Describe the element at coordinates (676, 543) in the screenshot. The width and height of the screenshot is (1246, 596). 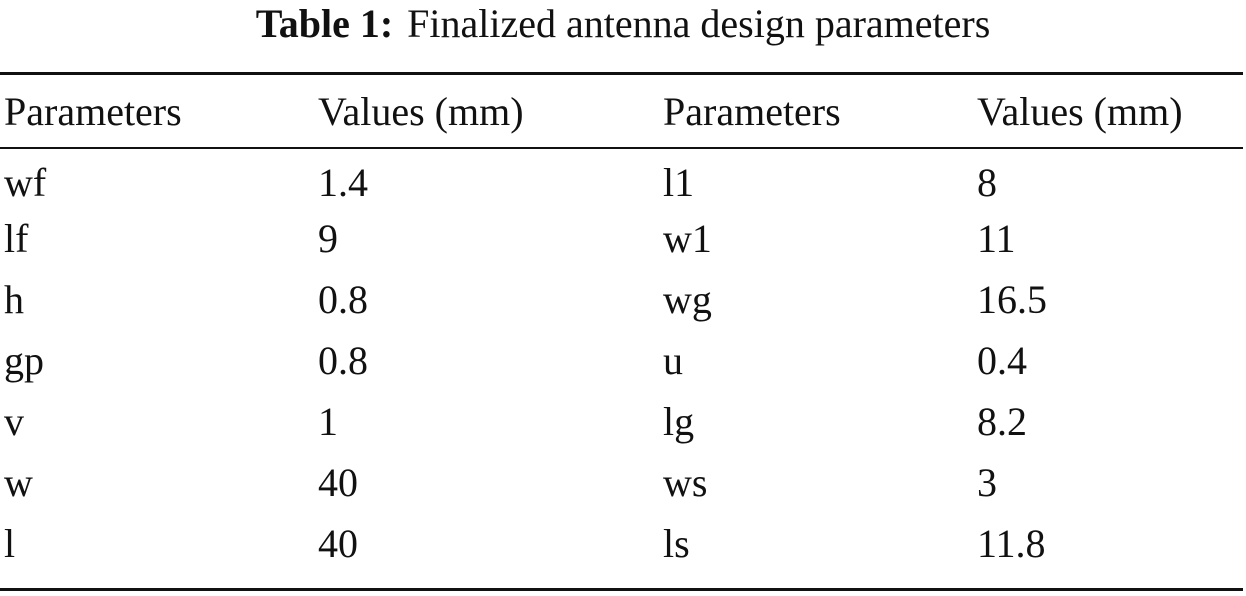
I see `param-name: ls` at that location.